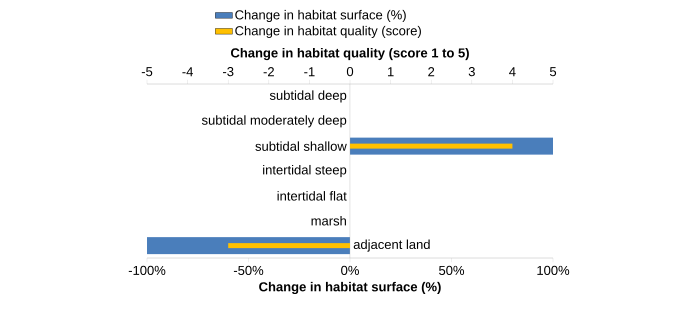 This screenshot has height=327, width=698. Describe the element at coordinates (512, 71) in the screenshot. I see `x2-tick-label: 4` at that location.